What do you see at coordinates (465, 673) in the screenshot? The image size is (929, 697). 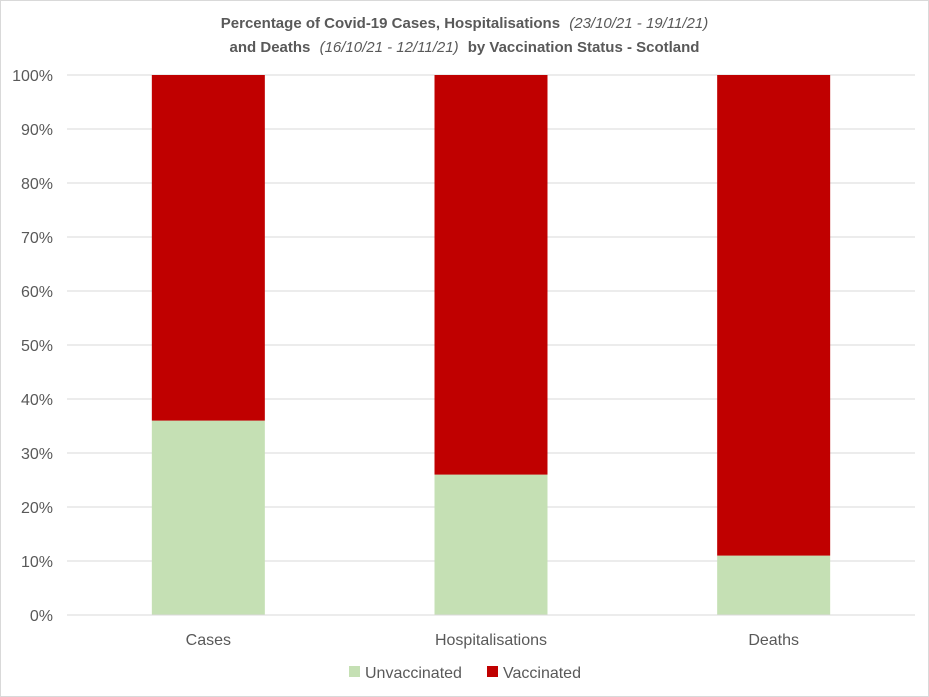 I see `legend: Unvaccinated Vaccinated` at bounding box center [465, 673].